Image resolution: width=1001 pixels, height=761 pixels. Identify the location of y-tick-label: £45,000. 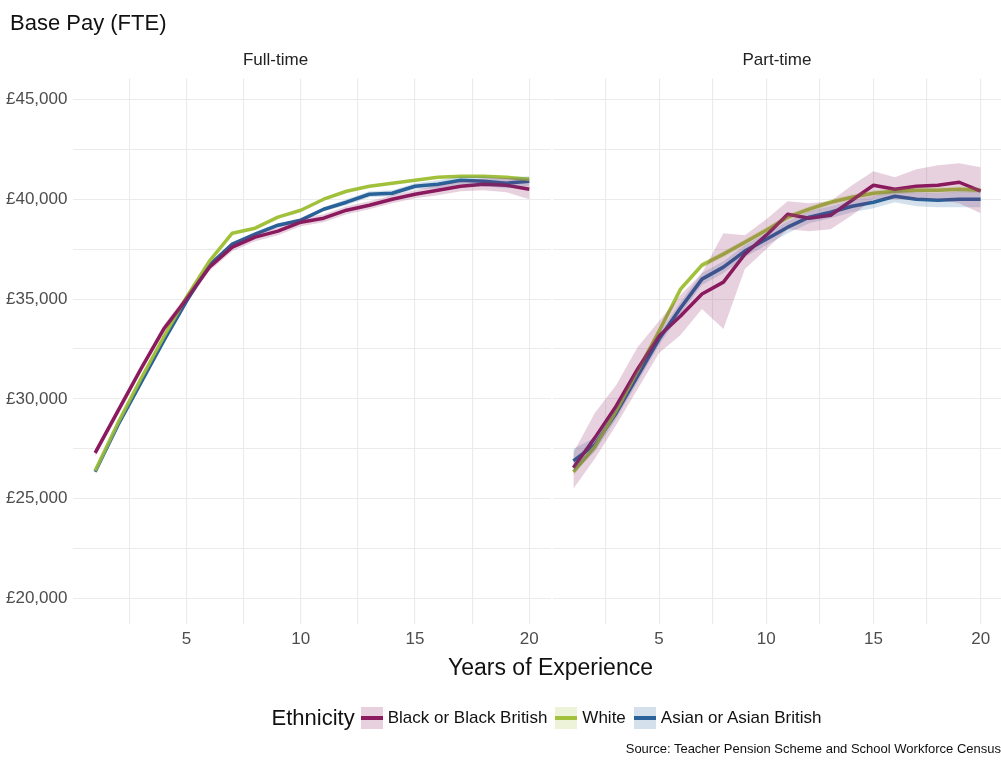
(37, 99).